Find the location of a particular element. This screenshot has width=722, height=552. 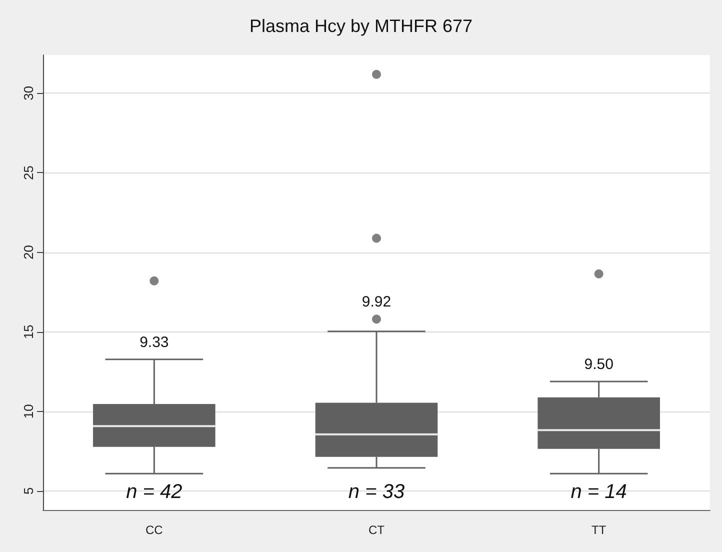

chart-title: Plasma Hcy by MTHFR 677 is located at coordinates (361, 26).